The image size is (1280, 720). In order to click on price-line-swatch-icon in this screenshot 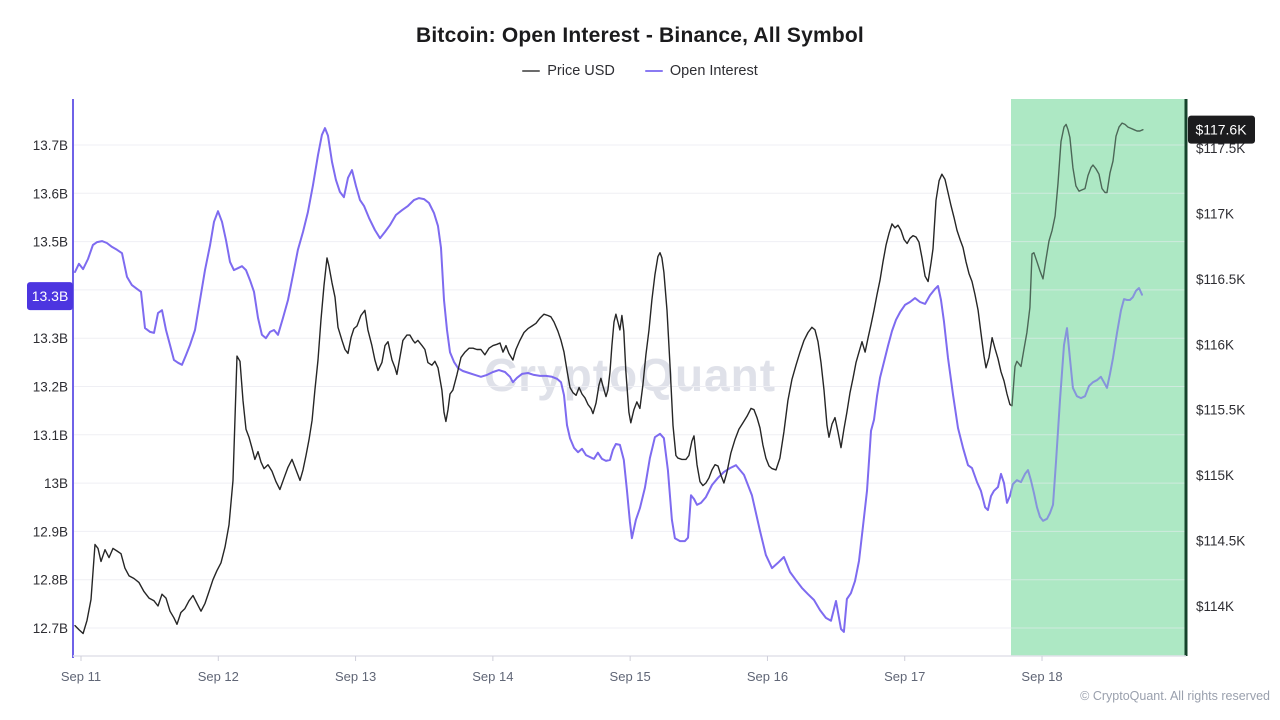, I will do `click(531, 71)`.